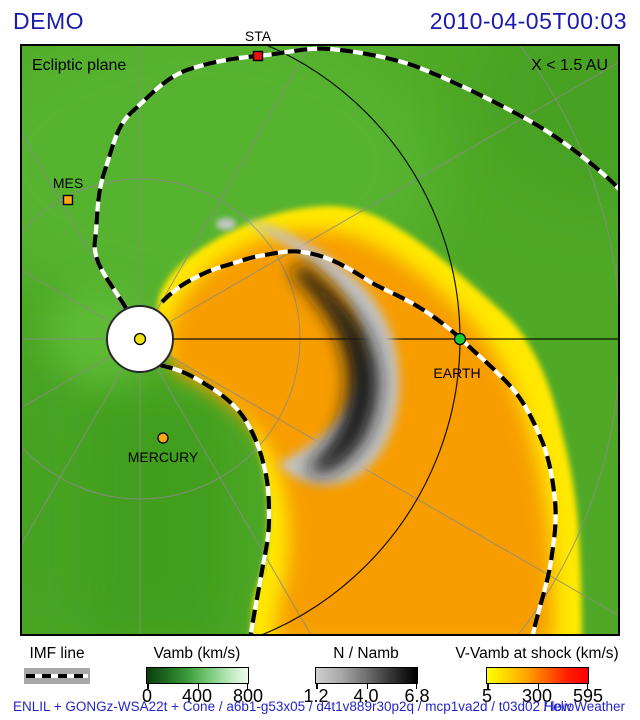  What do you see at coordinates (48, 21) in the screenshot?
I see `run-title: DEMO` at bounding box center [48, 21].